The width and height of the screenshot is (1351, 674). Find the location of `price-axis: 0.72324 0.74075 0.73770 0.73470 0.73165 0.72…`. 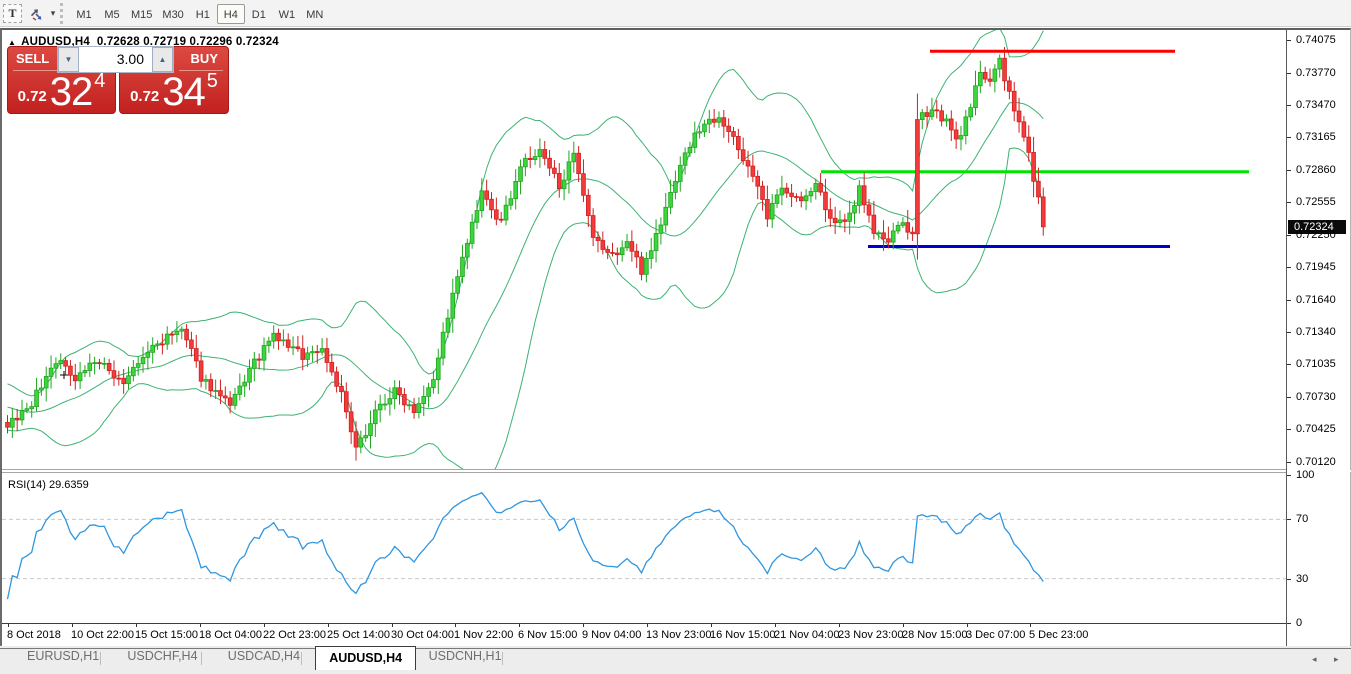

price-axis: 0.72324 0.74075 0.73770 0.73470 0.73165 0.72… is located at coordinates (1318, 338).